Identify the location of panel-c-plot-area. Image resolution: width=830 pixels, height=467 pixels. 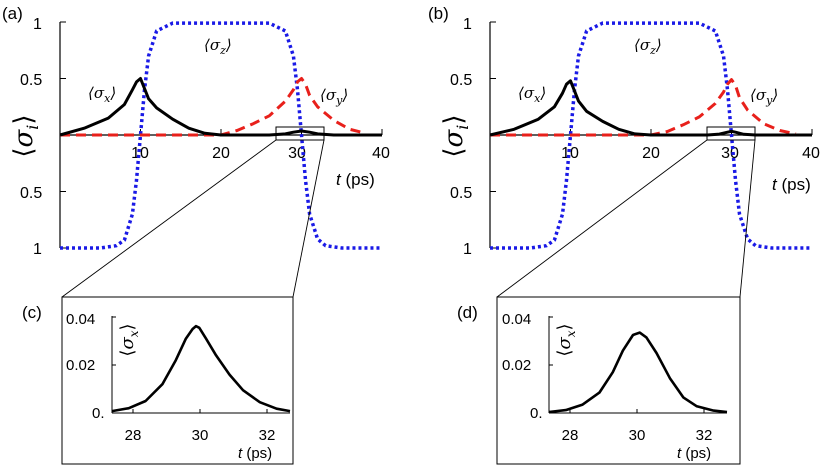
(201, 368).